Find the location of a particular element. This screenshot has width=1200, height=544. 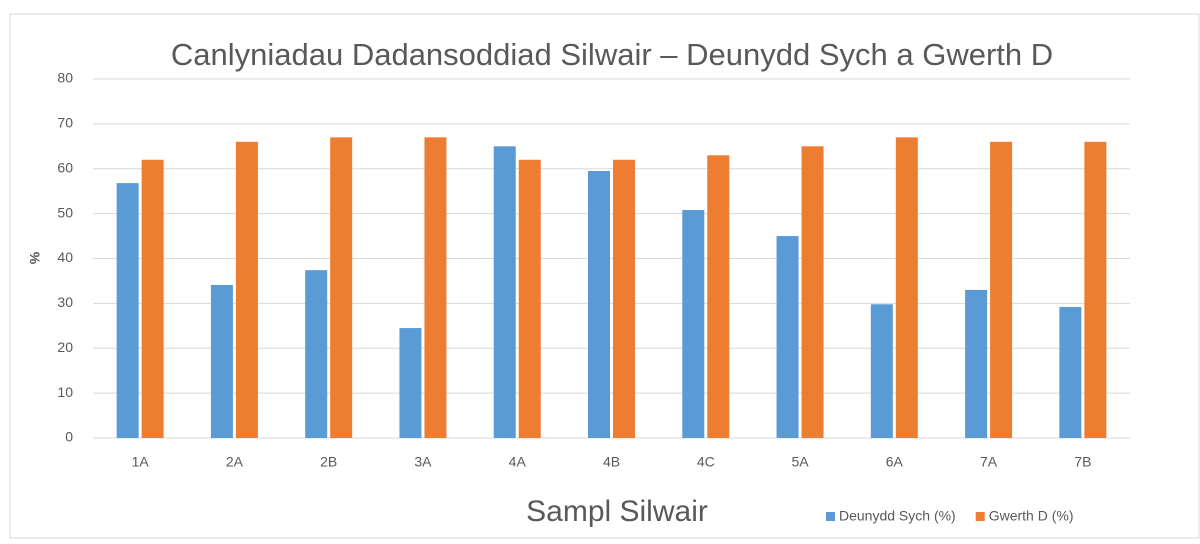

x-tick-label: 2B is located at coordinates (328, 462).